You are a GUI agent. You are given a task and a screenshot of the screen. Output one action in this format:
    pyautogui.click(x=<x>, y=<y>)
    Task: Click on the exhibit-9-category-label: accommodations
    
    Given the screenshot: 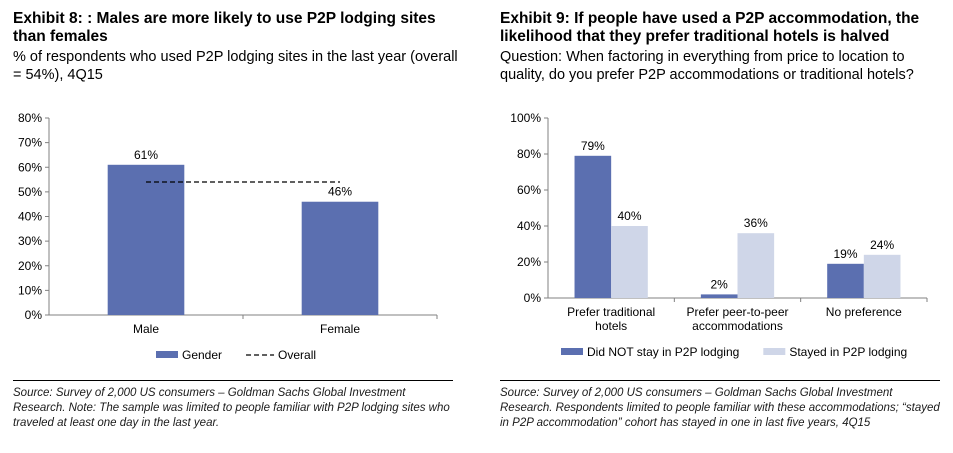 What is the action you would take?
    pyautogui.click(x=737, y=326)
    